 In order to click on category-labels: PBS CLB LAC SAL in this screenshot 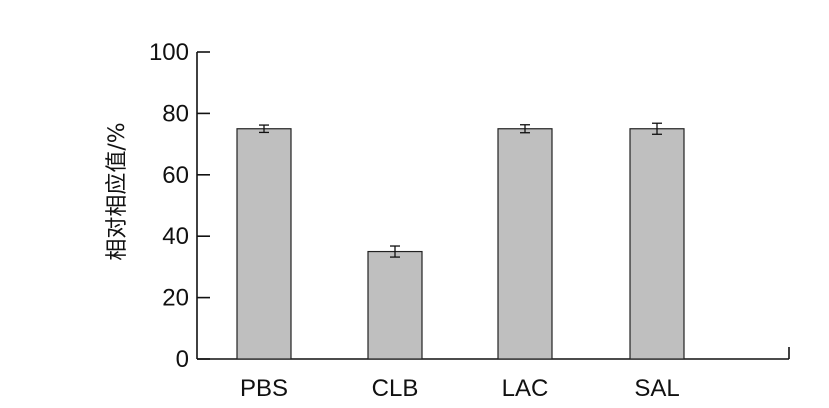, I will do `click(460, 388)`.